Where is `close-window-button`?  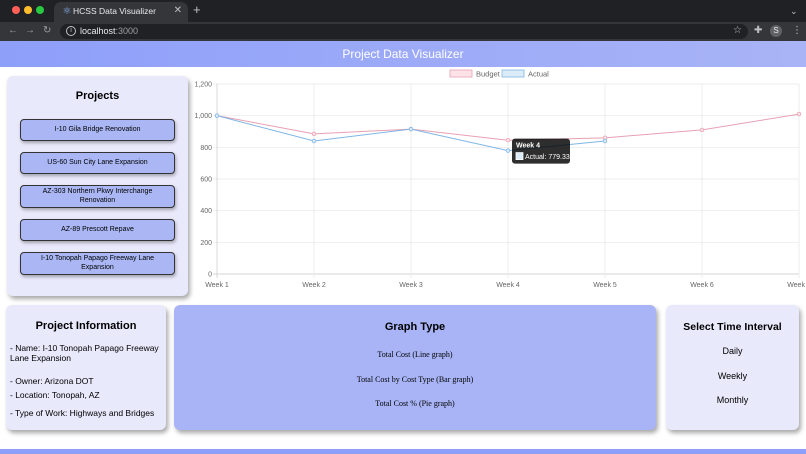 close-window-button is located at coordinates (16, 10).